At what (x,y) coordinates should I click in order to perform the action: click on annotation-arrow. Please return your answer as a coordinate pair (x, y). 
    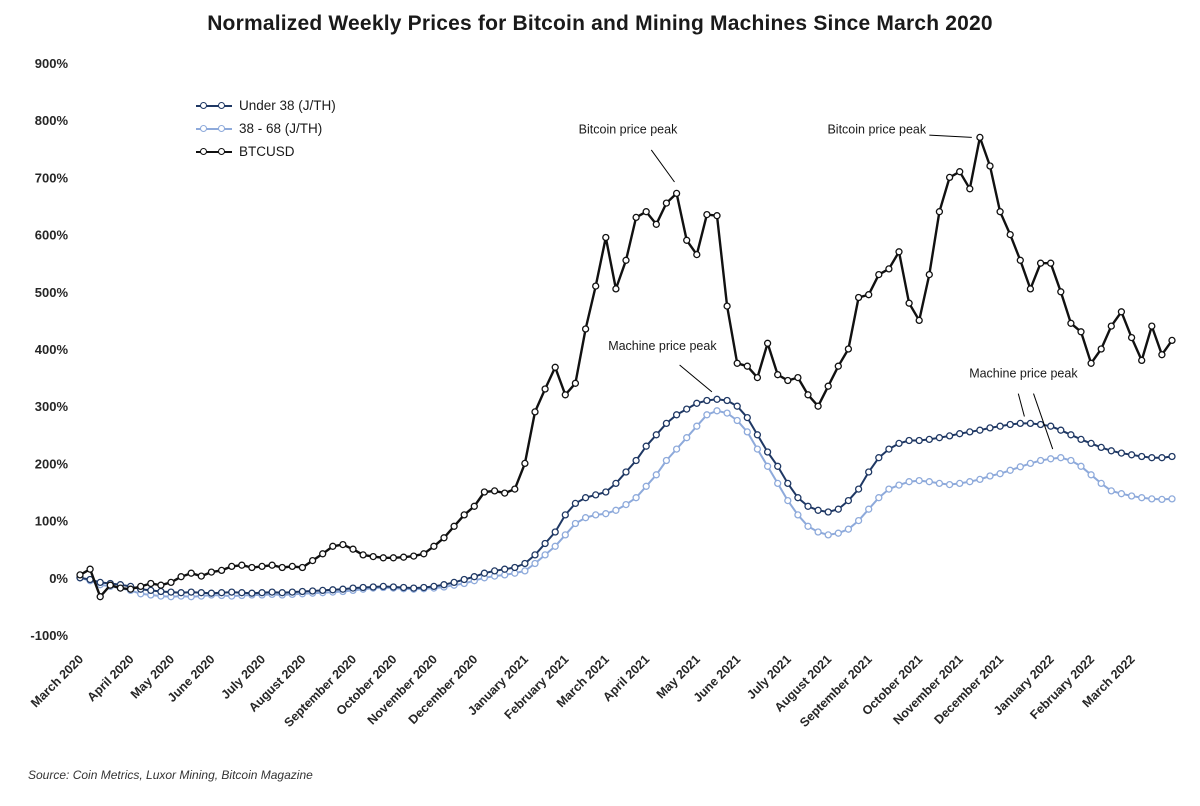
    Looking at the image, I should click on (662, 166).